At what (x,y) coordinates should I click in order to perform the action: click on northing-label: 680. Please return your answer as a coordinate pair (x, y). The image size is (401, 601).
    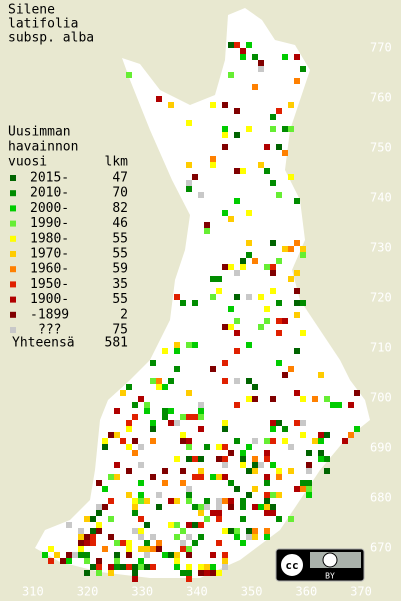
    Looking at the image, I should click on (381, 498).